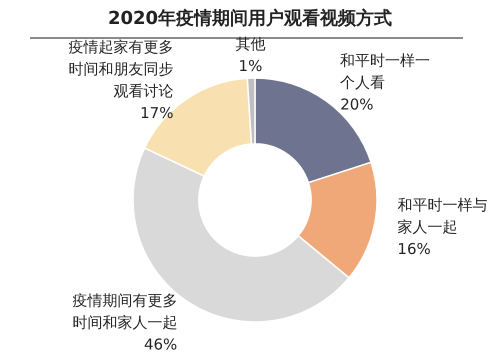  I want to click on slice-label: 疫情期间有更多时间和家人一起, so click(125, 311).